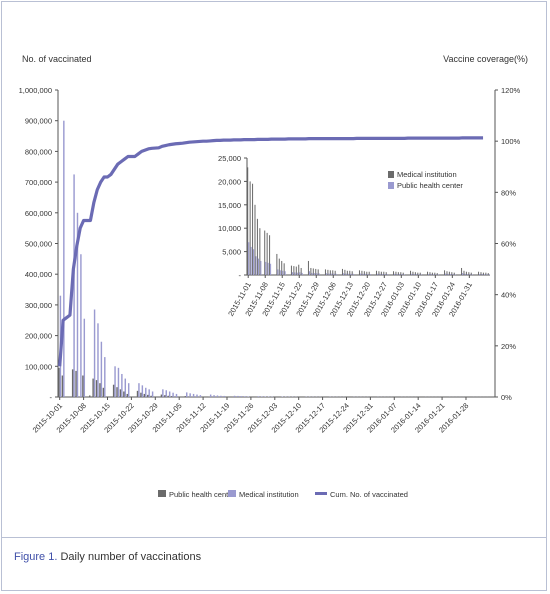 The image size is (550, 594). What do you see at coordinates (508, 346) in the screenshot?
I see `y2-tick-label: 20%` at bounding box center [508, 346].